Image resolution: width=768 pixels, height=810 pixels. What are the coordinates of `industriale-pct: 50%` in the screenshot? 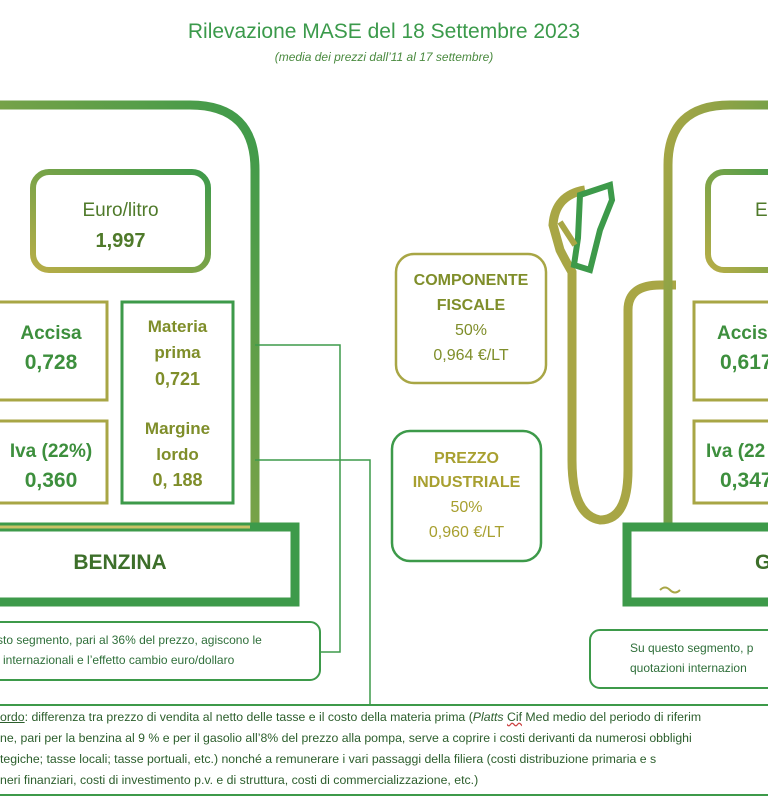 It's located at (466, 507).